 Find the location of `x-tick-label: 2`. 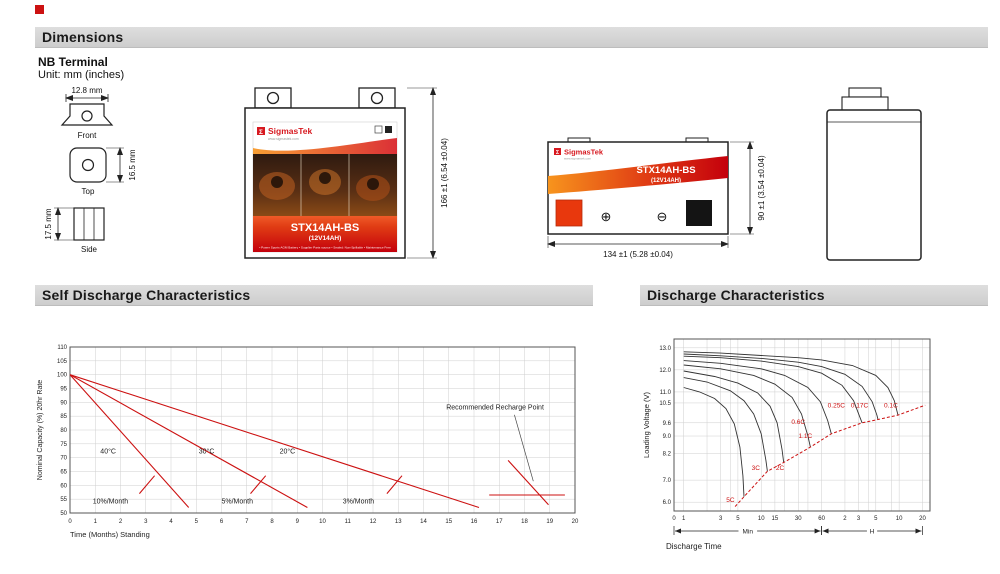

x-tick-label: 2 is located at coordinates (121, 522).